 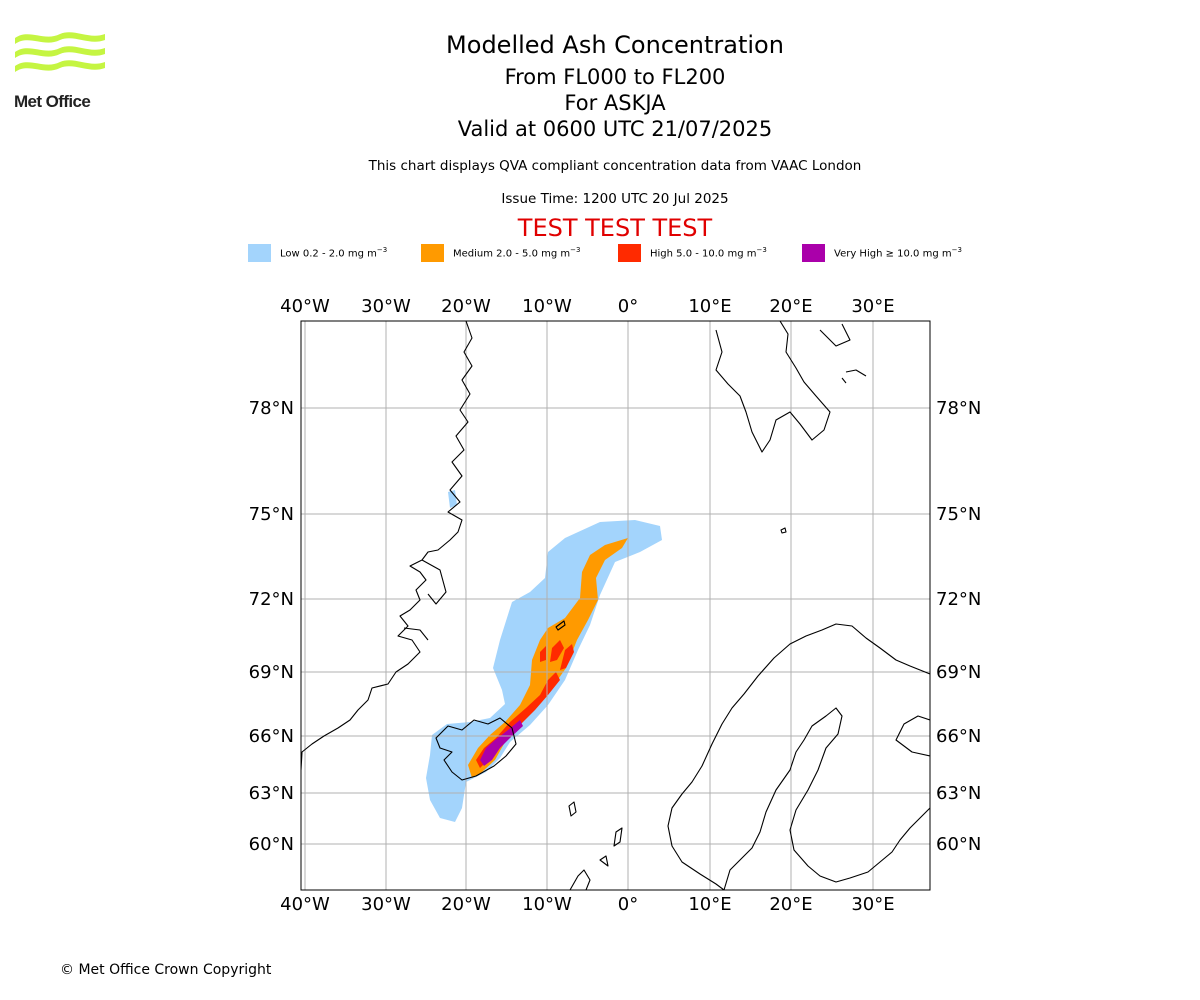 I want to click on legend-label-high: High 5.0 - 10.0 mg m−3, so click(x=708, y=253).